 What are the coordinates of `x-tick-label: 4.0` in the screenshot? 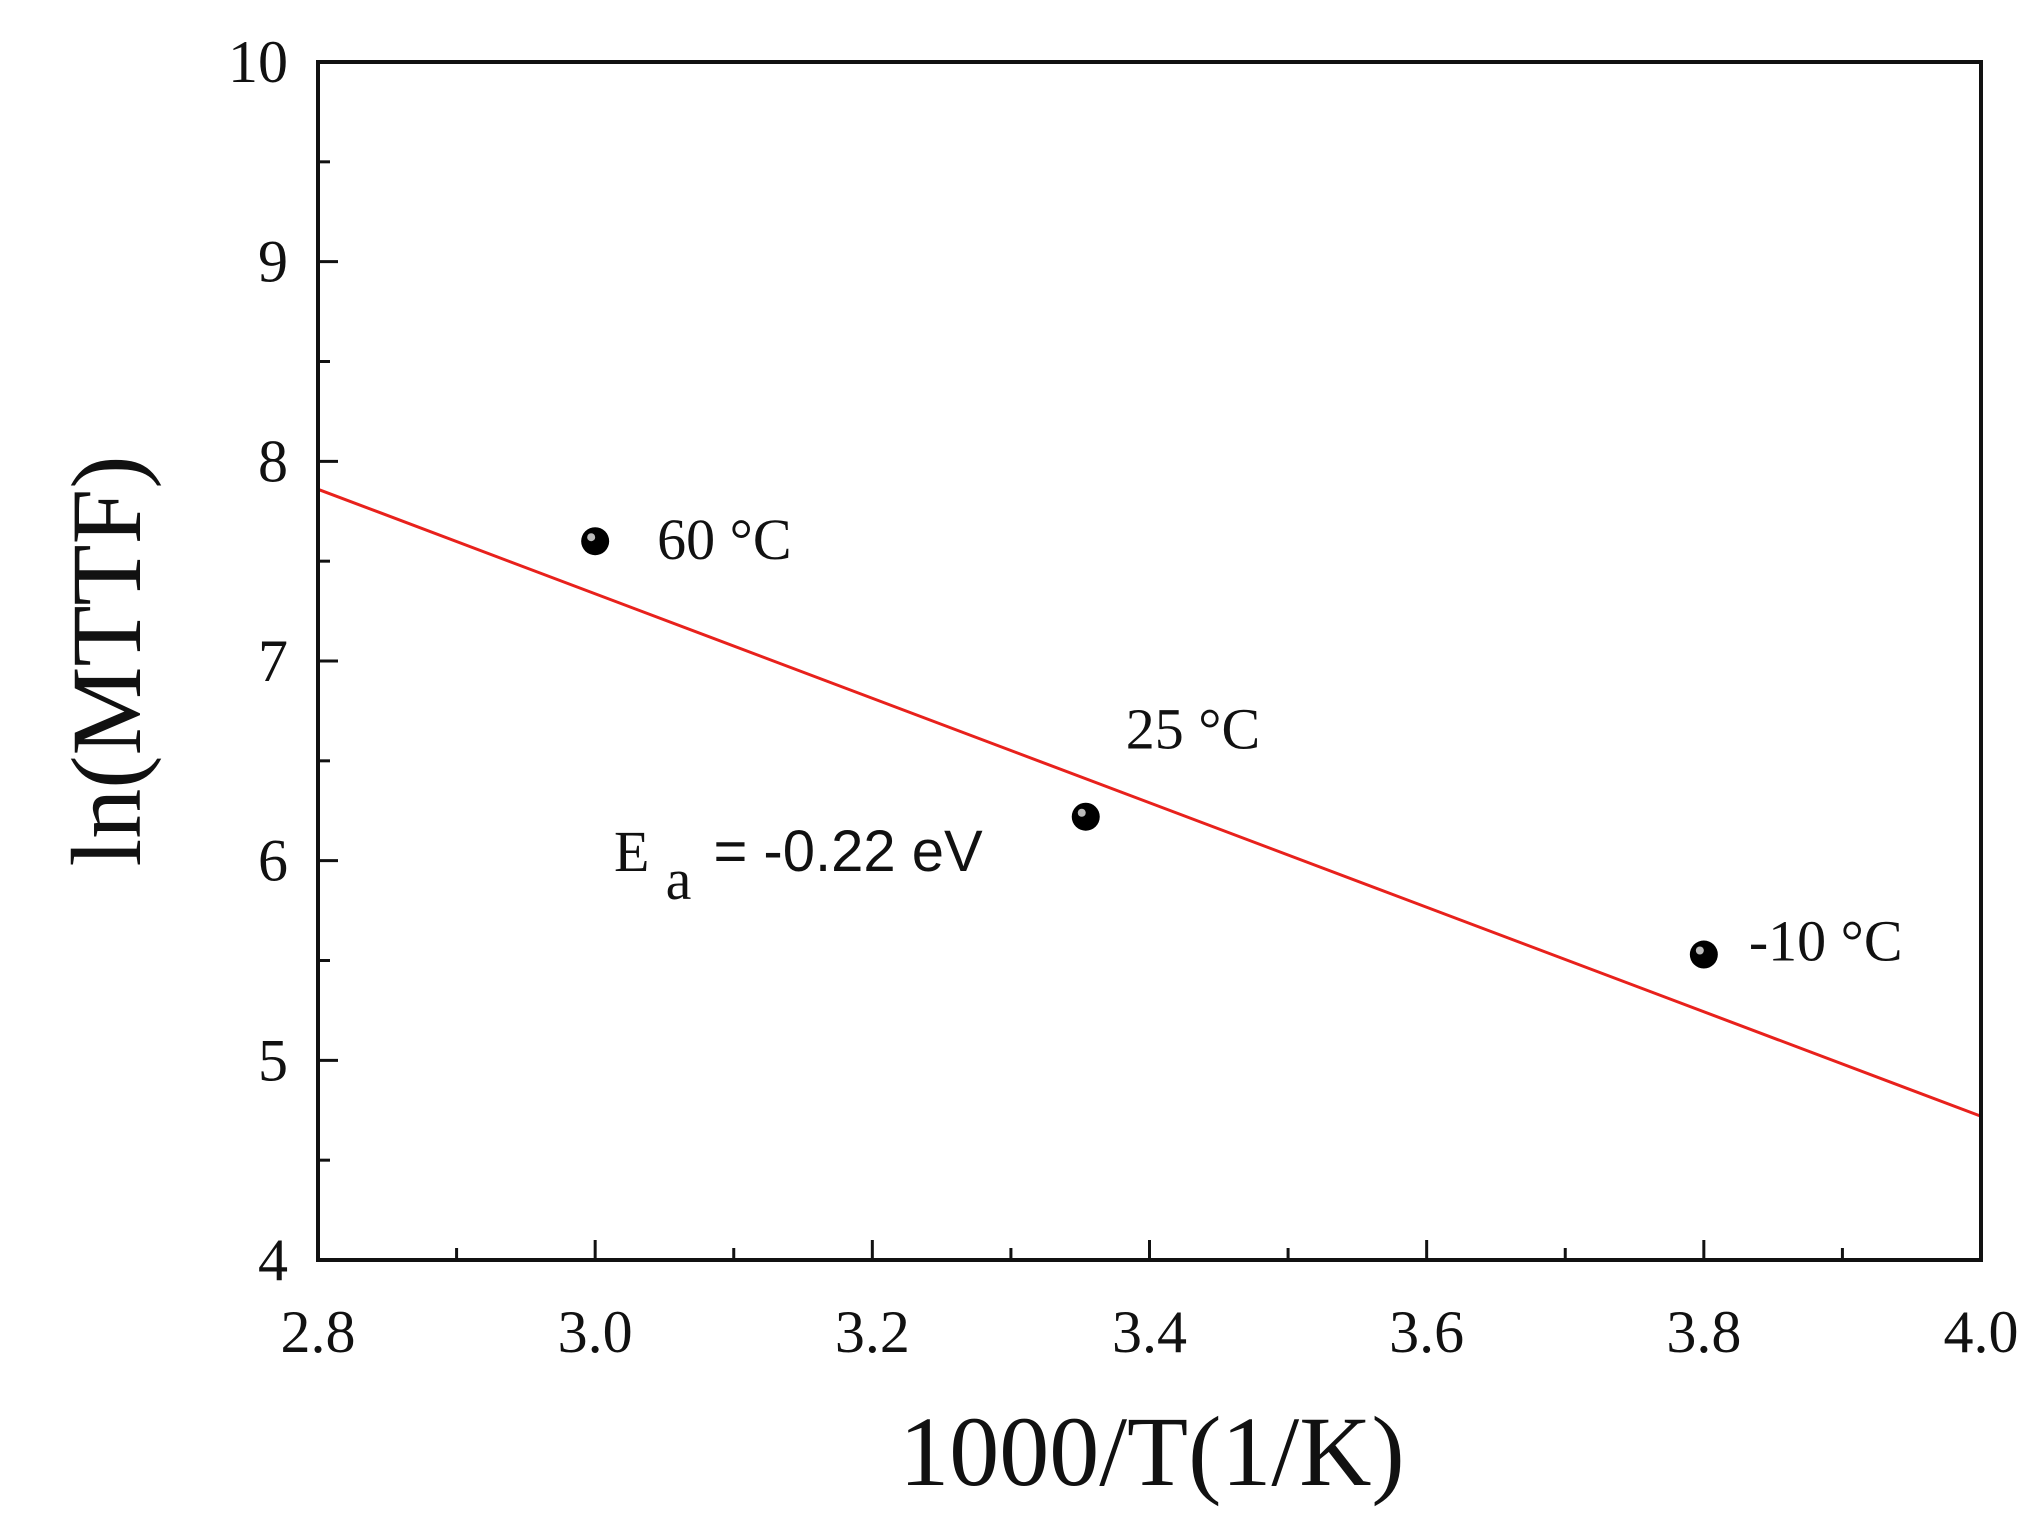 It's located at (1981, 1332).